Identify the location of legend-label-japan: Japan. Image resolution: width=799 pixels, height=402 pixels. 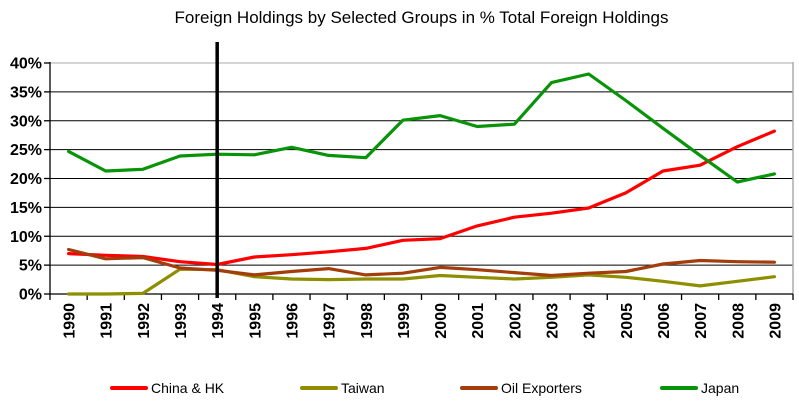
(720, 388).